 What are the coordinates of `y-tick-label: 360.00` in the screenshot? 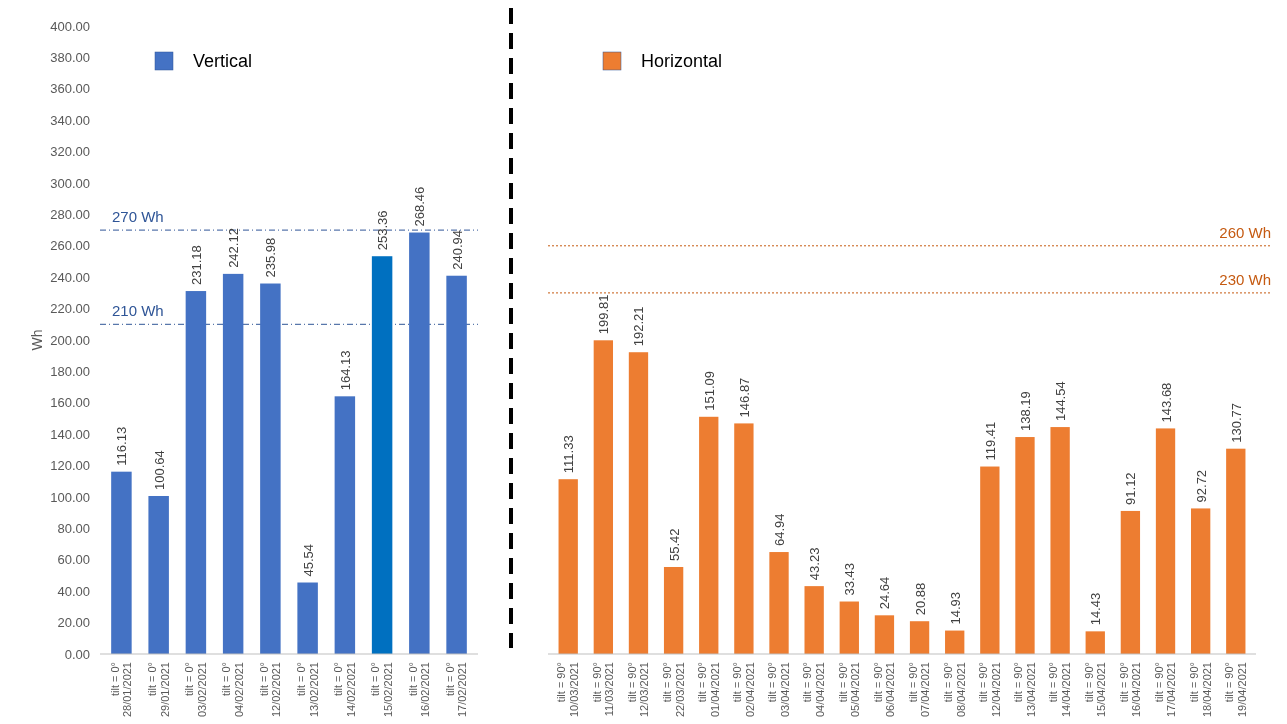 It's located at (70, 89).